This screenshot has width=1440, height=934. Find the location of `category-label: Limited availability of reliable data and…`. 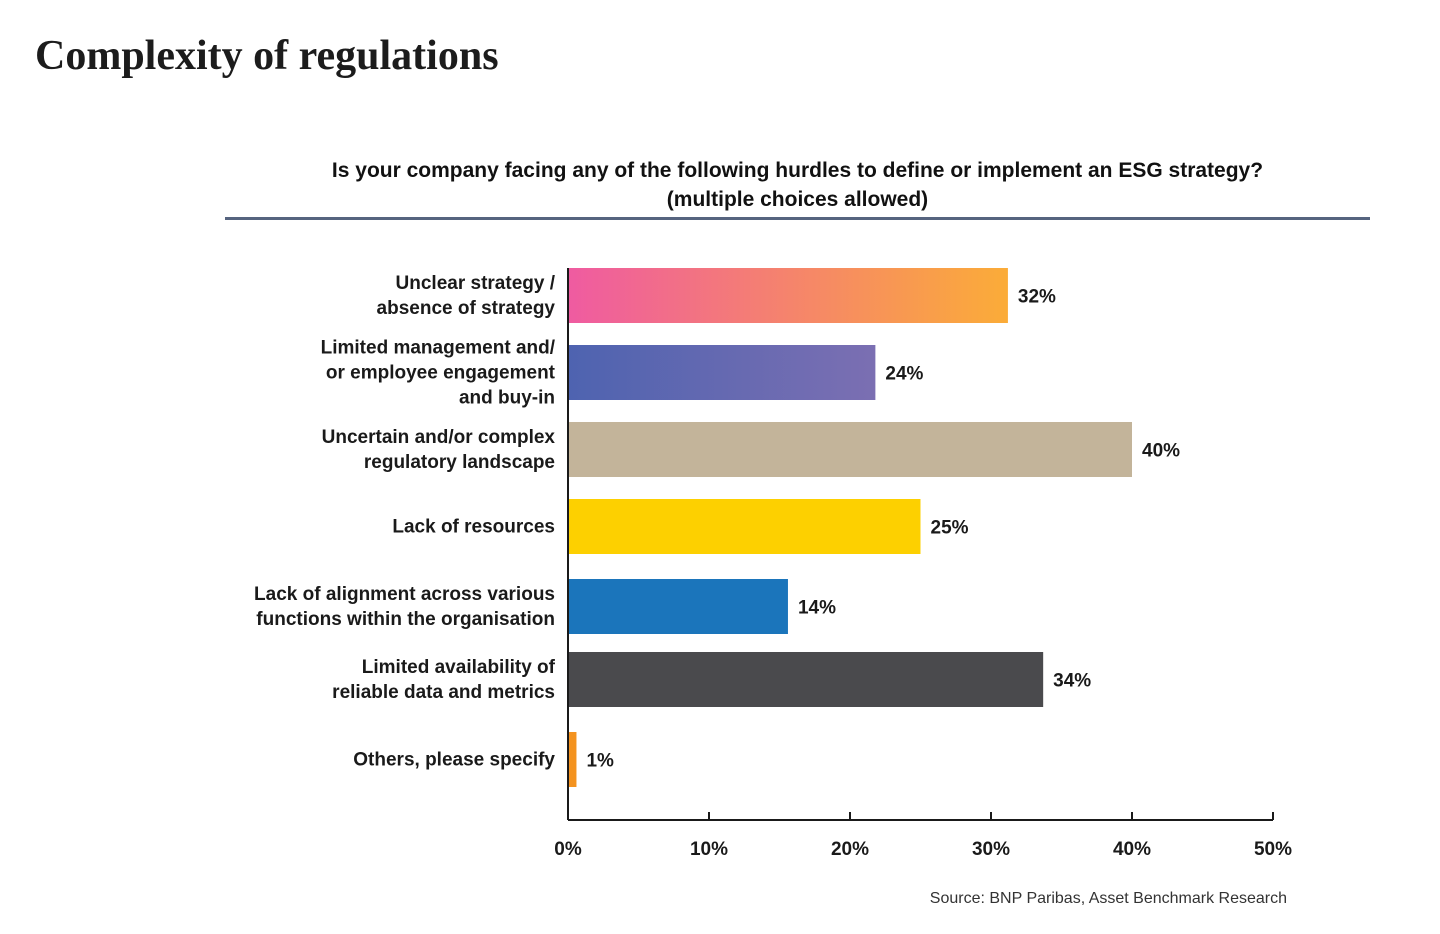

category-label: Limited availability of reliable data and… is located at coordinates (443, 680).